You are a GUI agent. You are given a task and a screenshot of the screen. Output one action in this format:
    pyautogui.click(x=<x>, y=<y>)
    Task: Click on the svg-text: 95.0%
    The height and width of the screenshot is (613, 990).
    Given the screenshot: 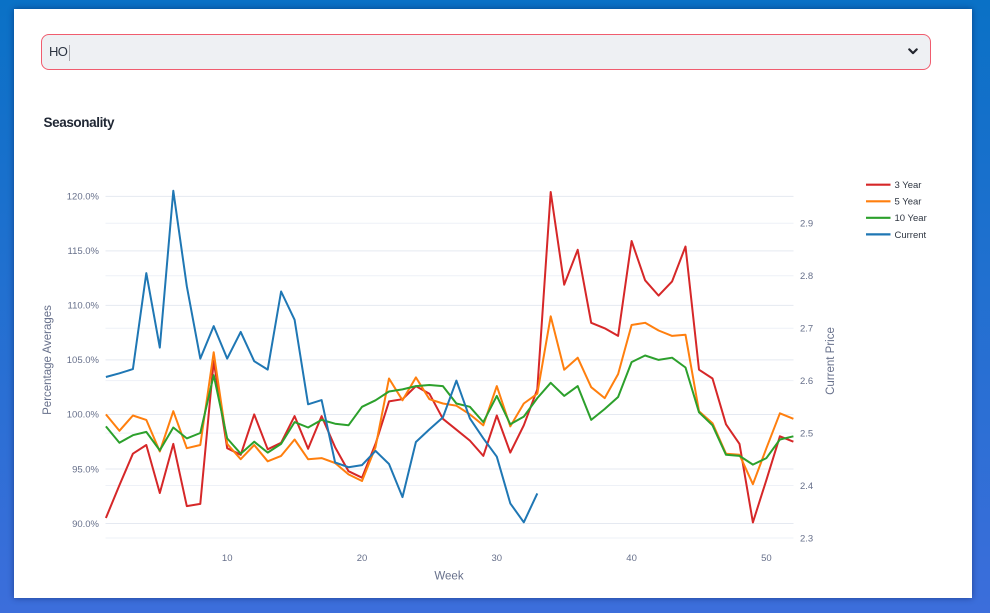 What is the action you would take?
    pyautogui.click(x=85, y=469)
    